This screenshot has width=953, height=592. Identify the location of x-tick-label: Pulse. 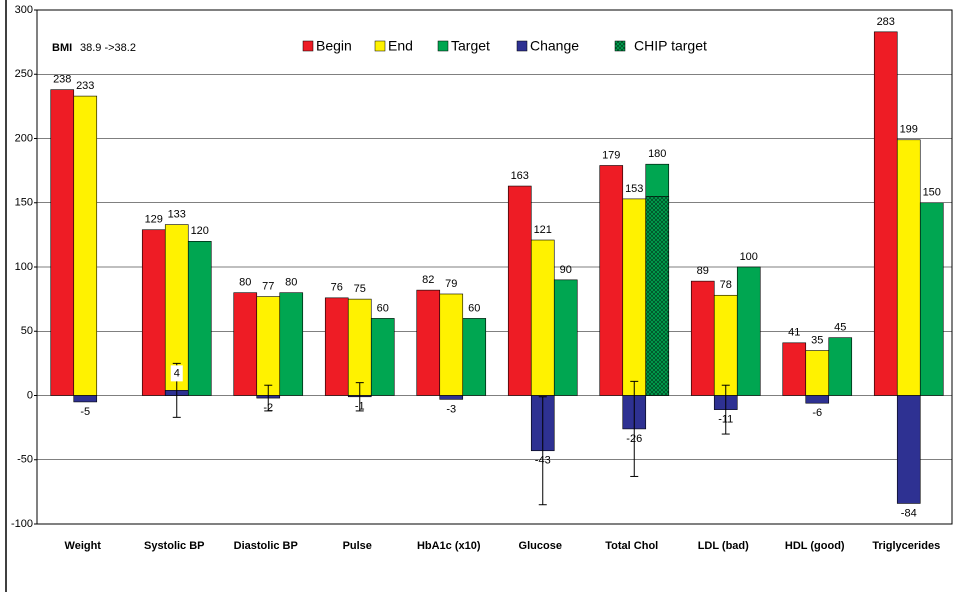
(357, 546).